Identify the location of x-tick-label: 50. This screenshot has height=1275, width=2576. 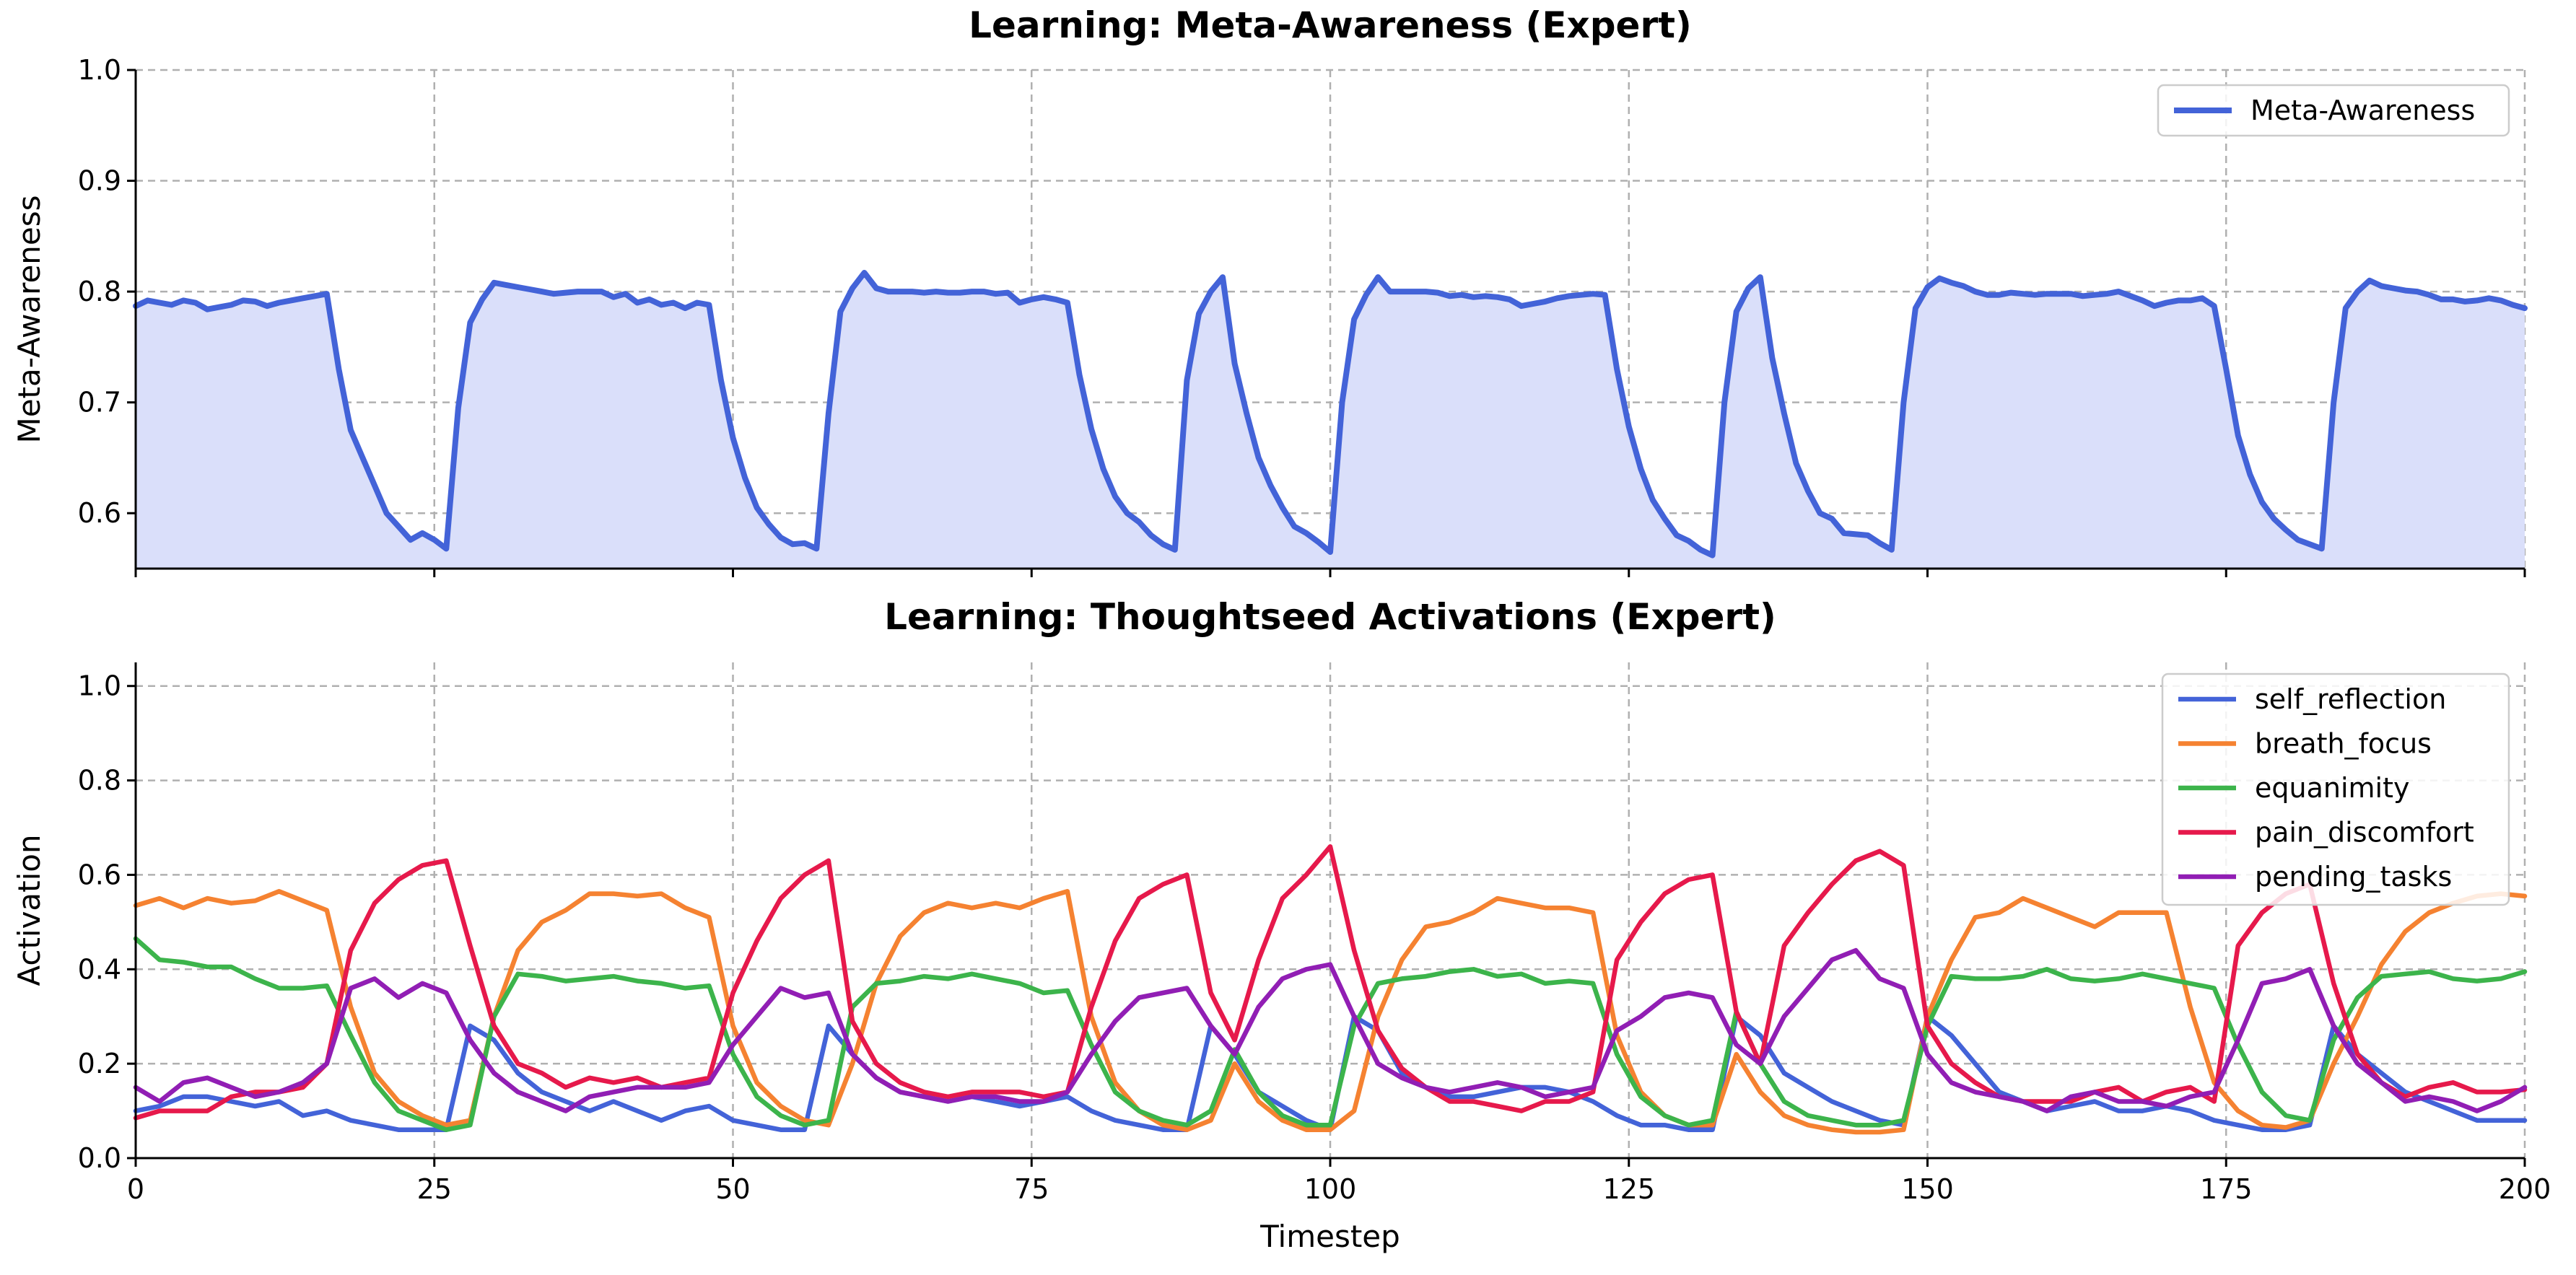
(732, 1189).